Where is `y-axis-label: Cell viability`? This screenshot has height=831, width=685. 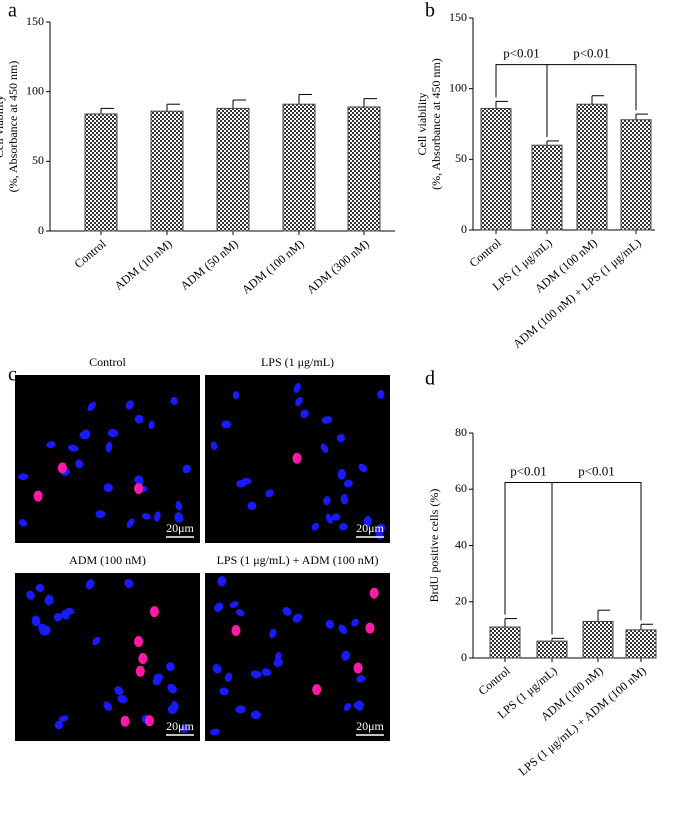 y-axis-label: Cell viability is located at coordinates (3, 126).